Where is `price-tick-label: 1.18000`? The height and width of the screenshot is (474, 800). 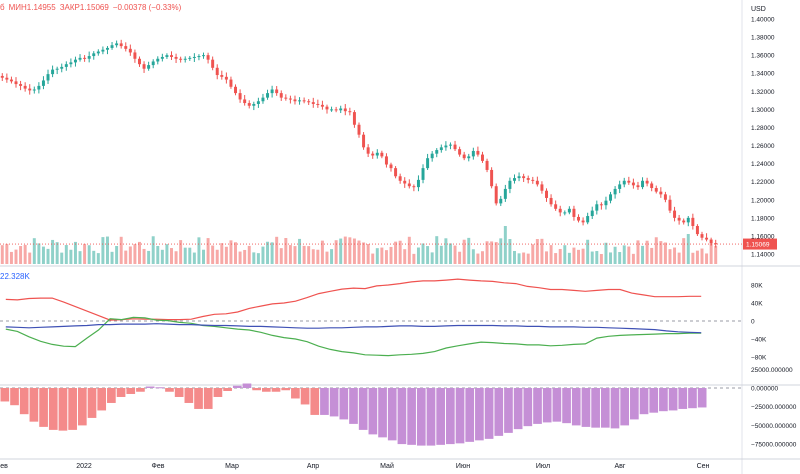
price-tick-label: 1.18000 is located at coordinates (763, 218).